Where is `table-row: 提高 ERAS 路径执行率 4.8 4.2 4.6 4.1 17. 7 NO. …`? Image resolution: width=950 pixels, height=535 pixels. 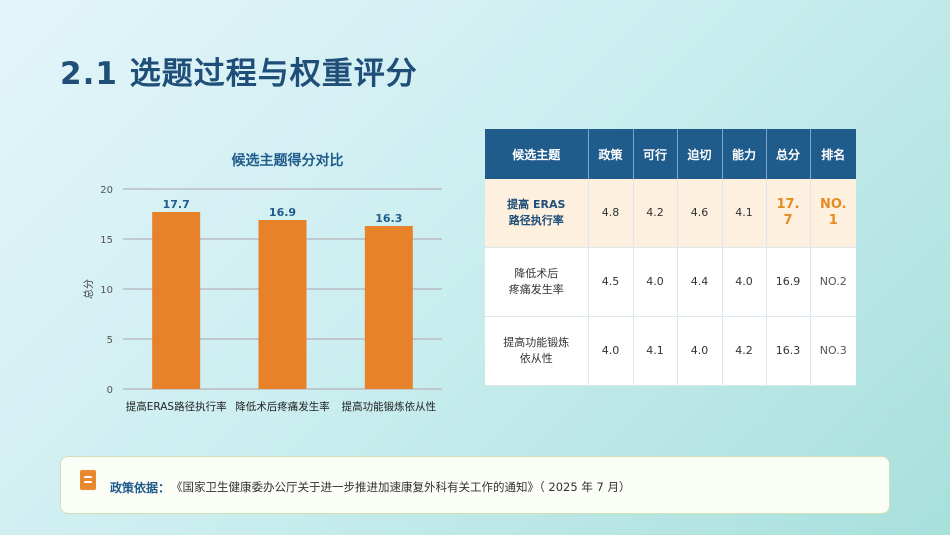 table-row: 提高 ERAS 路径执行率 4.8 4.2 4.6 4.1 17. 7 NO. … is located at coordinates (670, 213).